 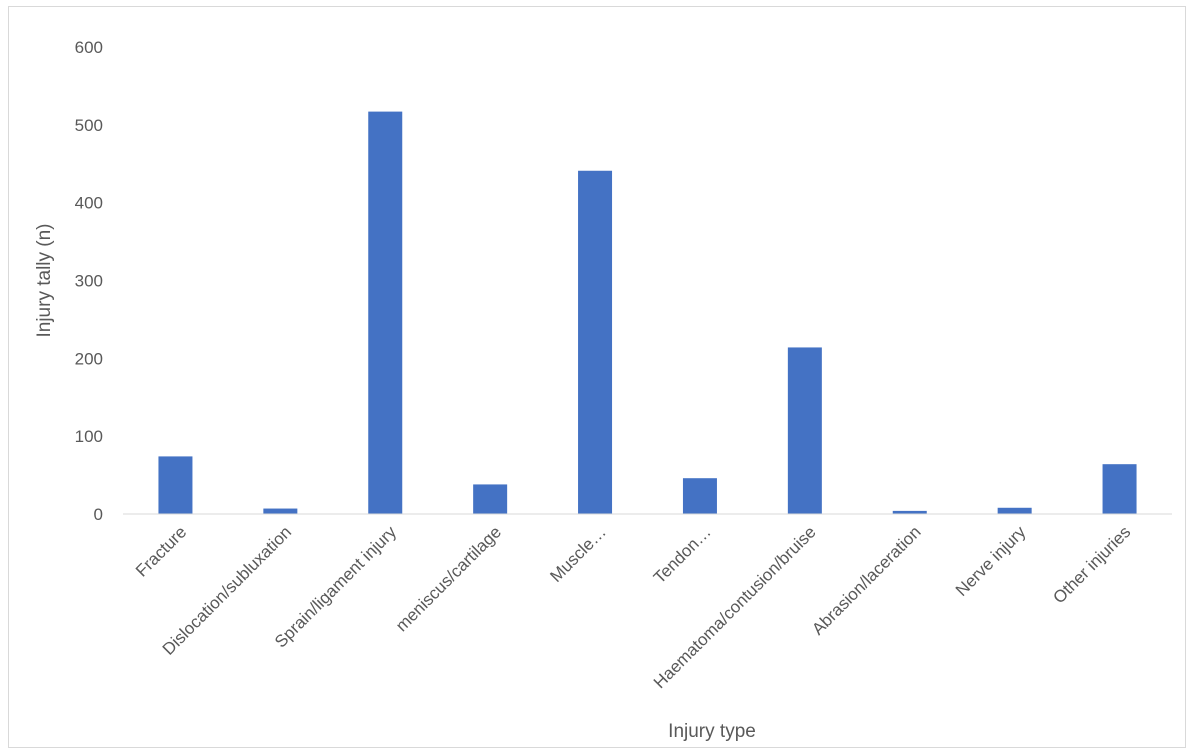 I want to click on y-axis-title: Injury tally (n), so click(x=44, y=280).